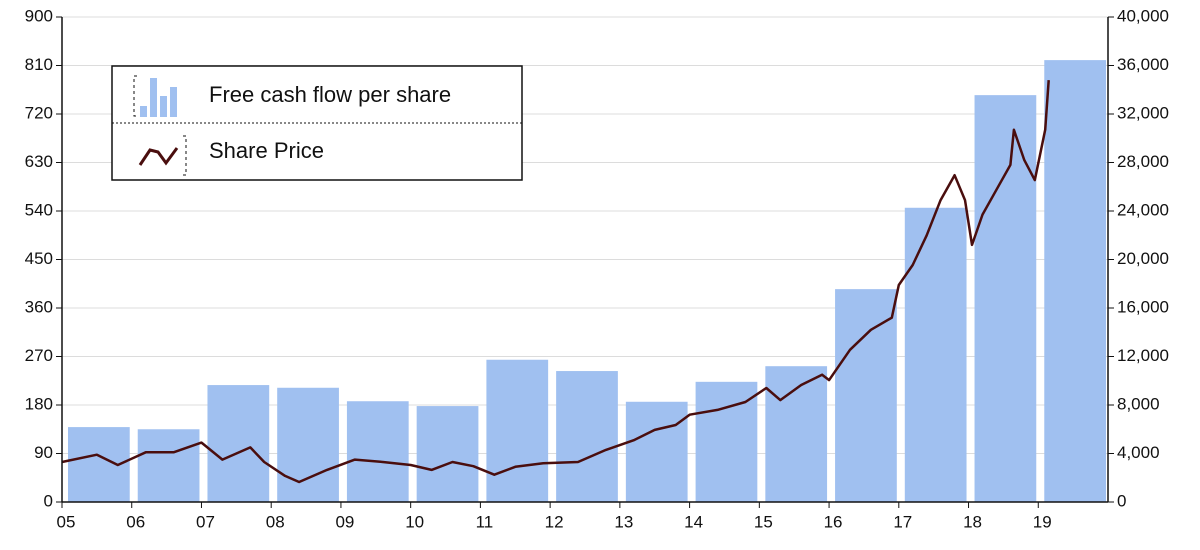  What do you see at coordinates (39, 306) in the screenshot?
I see `y-tick-label: 360` at bounding box center [39, 306].